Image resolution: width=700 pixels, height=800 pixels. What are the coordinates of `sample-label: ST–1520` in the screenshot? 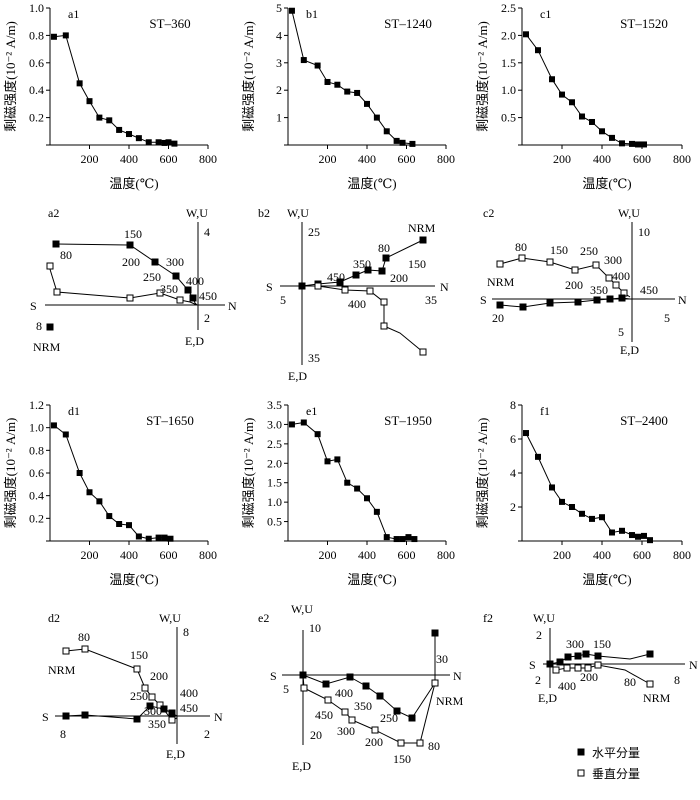 It's located at (644, 23).